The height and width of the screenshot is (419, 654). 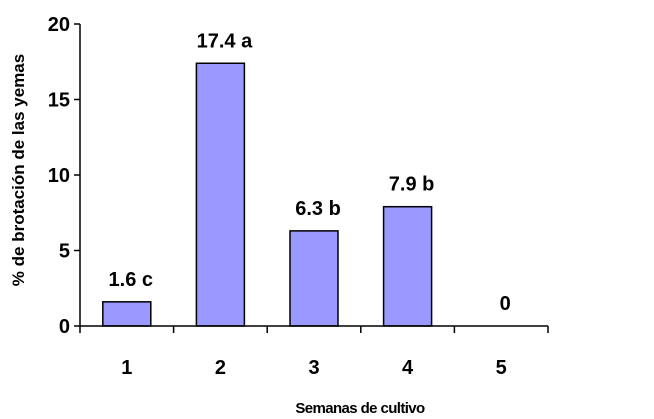 What do you see at coordinates (64, 252) in the screenshot?
I see `y-tick-label: 5` at bounding box center [64, 252].